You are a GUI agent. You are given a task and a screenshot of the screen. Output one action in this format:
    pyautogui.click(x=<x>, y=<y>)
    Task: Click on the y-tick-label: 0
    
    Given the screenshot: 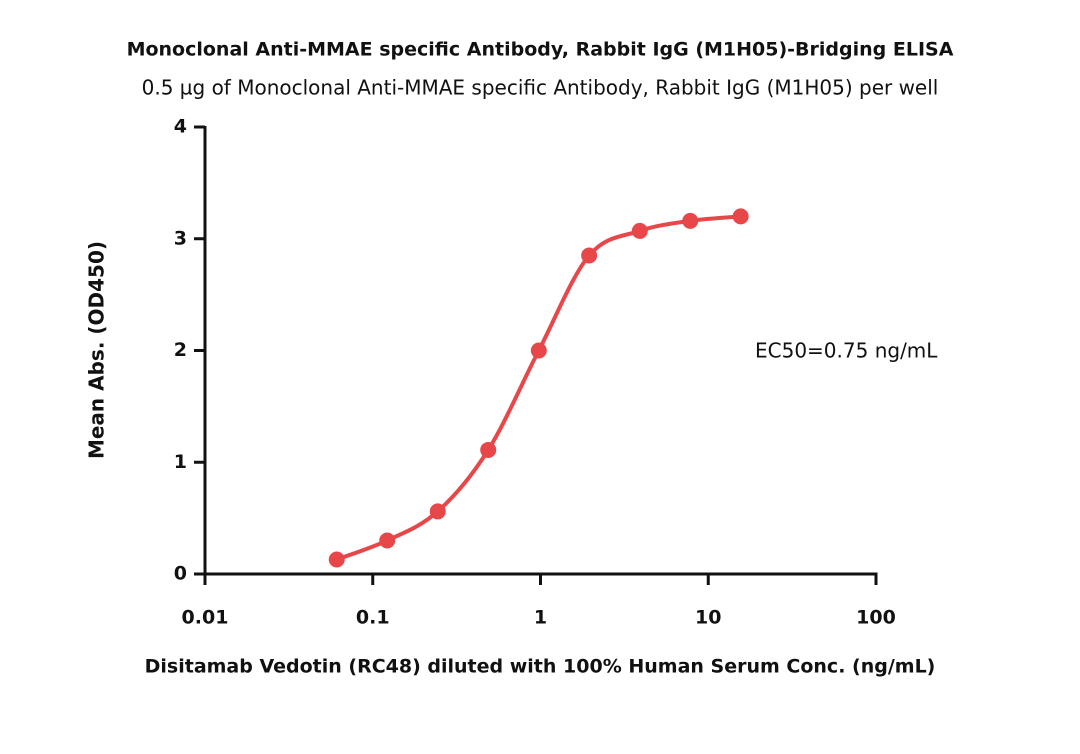 What is the action you would take?
    pyautogui.click(x=180, y=574)
    